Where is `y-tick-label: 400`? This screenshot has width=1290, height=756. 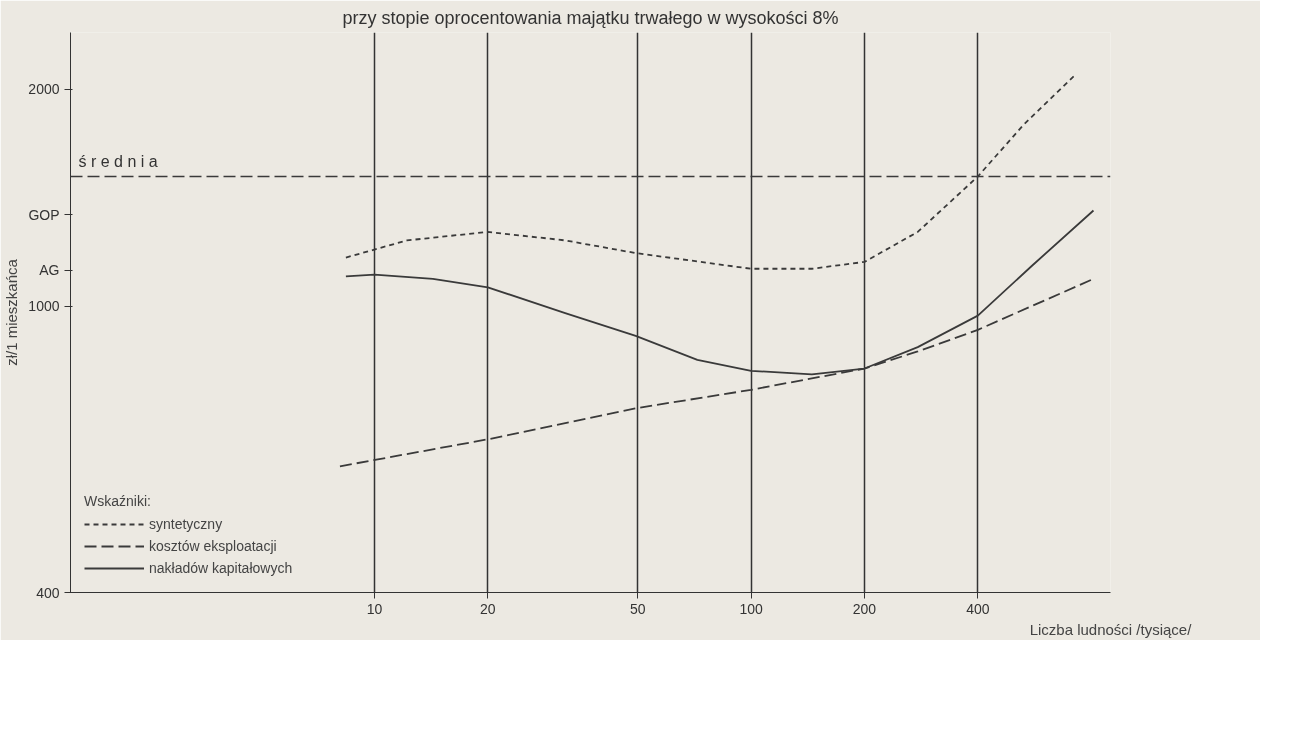 y-tick-label: 400 is located at coordinates (48, 592).